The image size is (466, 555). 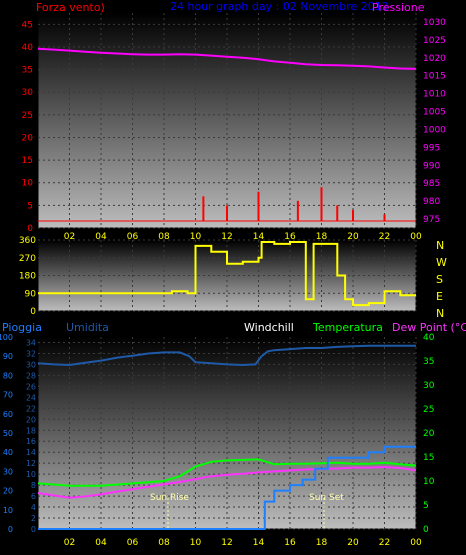 What do you see at coordinates (33, 312) in the screenshot?
I see `y-tick-dir-0: 0` at bounding box center [33, 312].